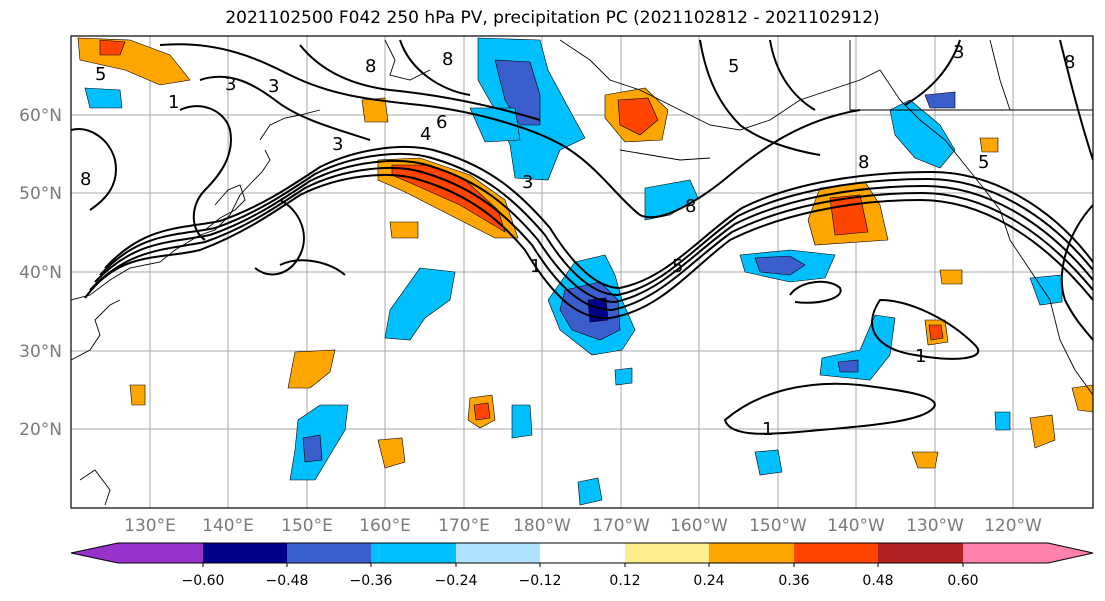 This screenshot has width=1105, height=601. I want to click on latitude-labels: 60°N 50°N 40°N 30°N 20°N, so click(40, 273).